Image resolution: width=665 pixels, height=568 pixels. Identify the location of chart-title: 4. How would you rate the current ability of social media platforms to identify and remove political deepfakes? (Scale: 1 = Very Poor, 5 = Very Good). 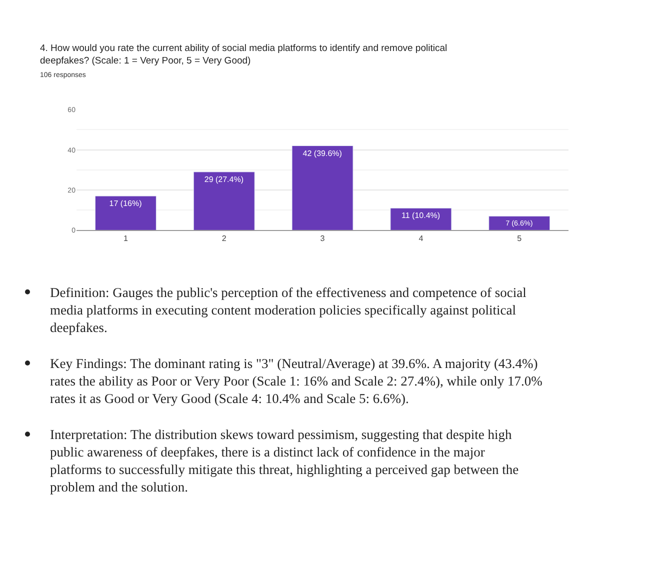
(244, 54).